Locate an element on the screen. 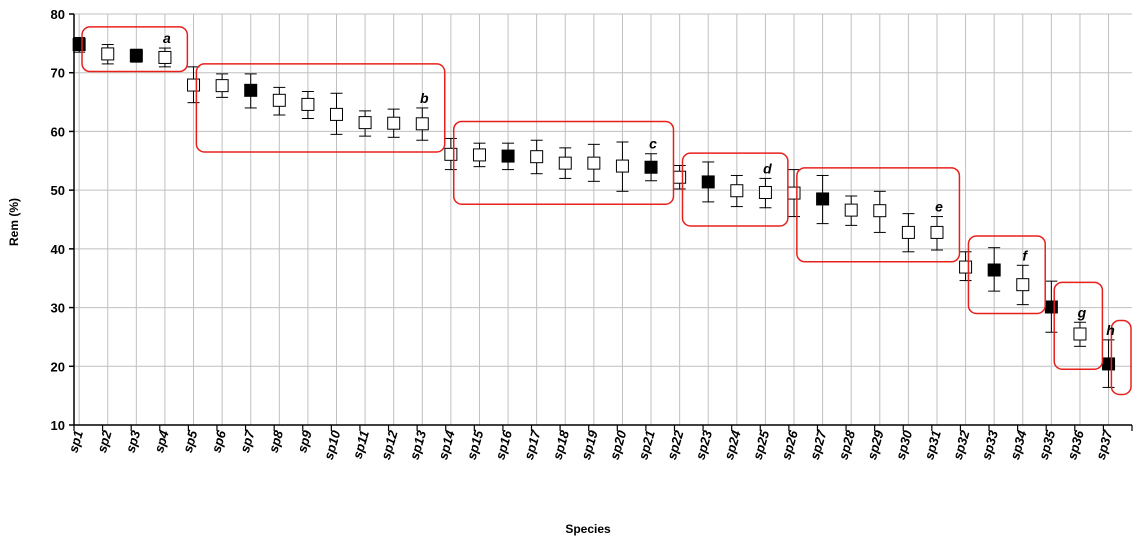 This screenshot has height=540, width=1136. group-letter: b is located at coordinates (424, 98).